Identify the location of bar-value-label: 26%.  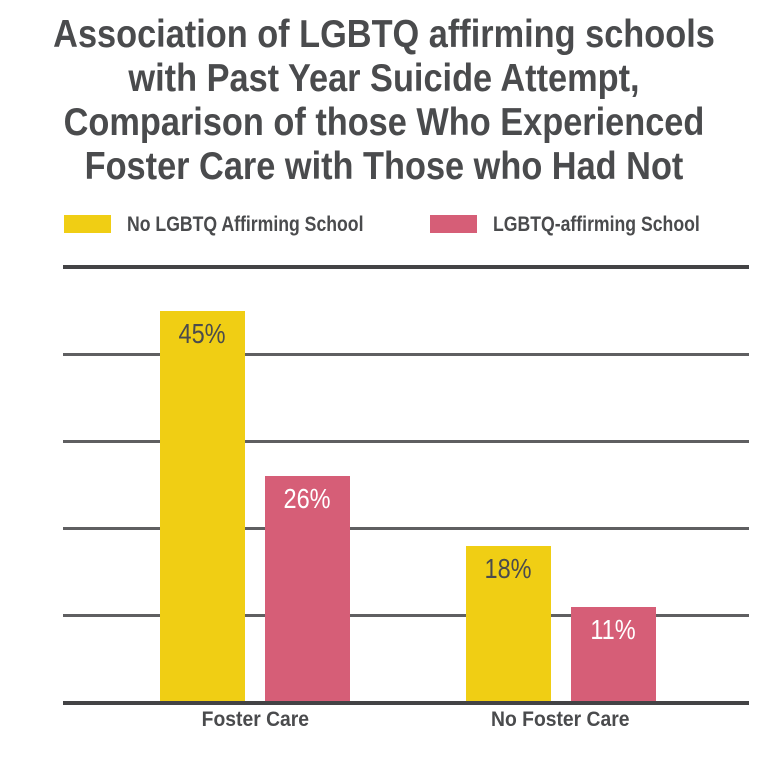
(307, 499).